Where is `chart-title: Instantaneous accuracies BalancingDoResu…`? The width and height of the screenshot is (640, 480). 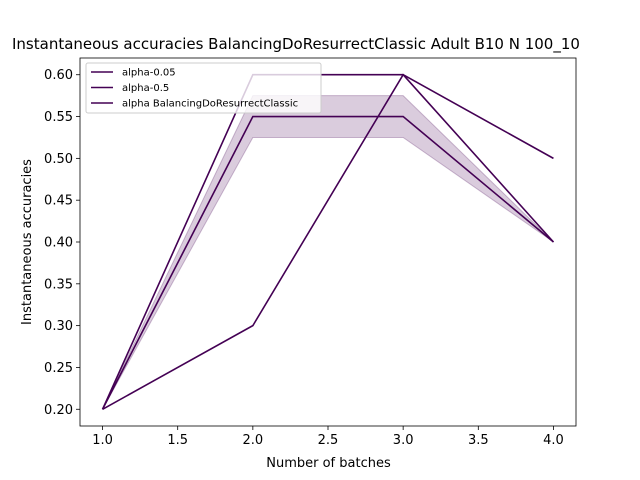
chart-title: Instantaneous accuracies BalancingDoResu… is located at coordinates (296, 44).